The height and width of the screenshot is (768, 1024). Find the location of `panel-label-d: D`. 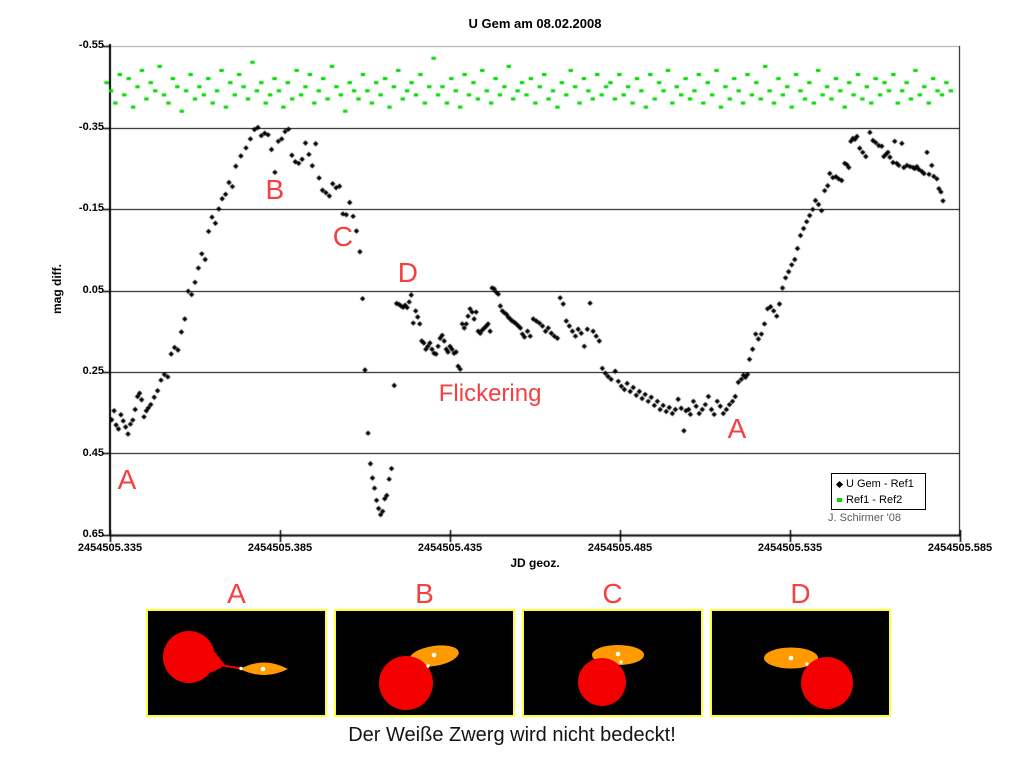

panel-label-d: D is located at coordinates (800, 593).